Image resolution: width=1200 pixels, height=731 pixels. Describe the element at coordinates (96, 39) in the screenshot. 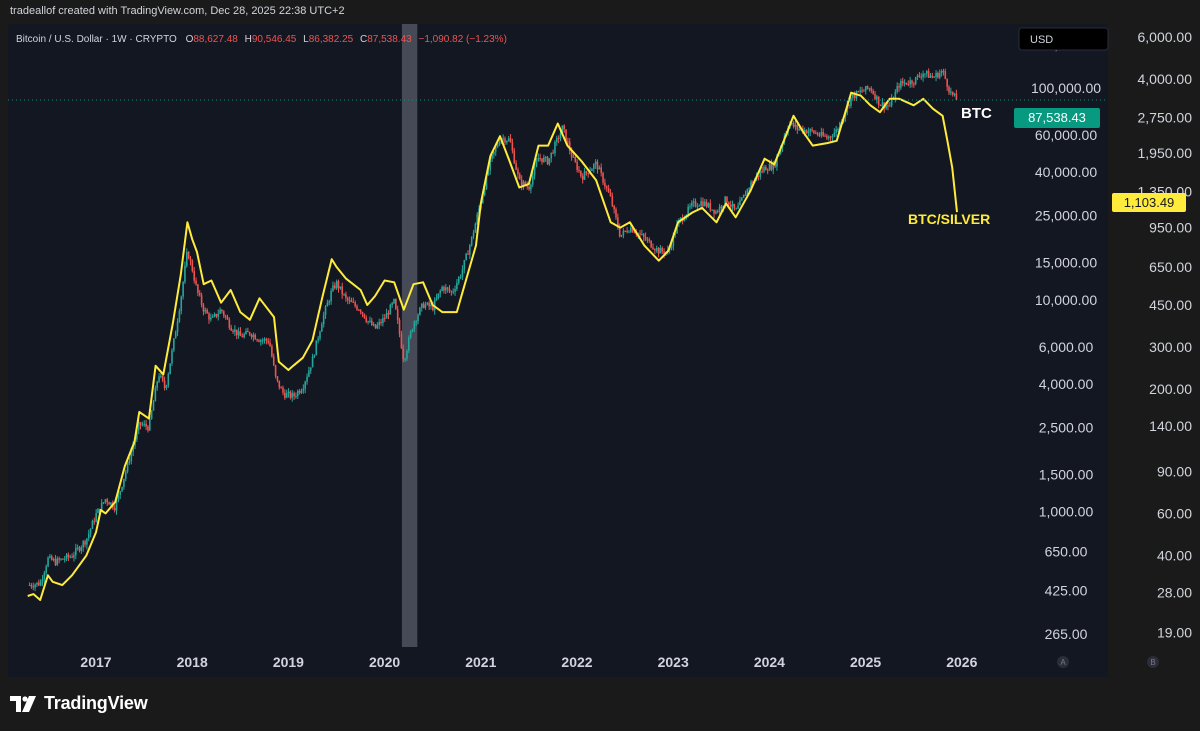

I see `symbol-label: Bitcoin / U.S. Dollar · 1W · CRYPTO` at that location.